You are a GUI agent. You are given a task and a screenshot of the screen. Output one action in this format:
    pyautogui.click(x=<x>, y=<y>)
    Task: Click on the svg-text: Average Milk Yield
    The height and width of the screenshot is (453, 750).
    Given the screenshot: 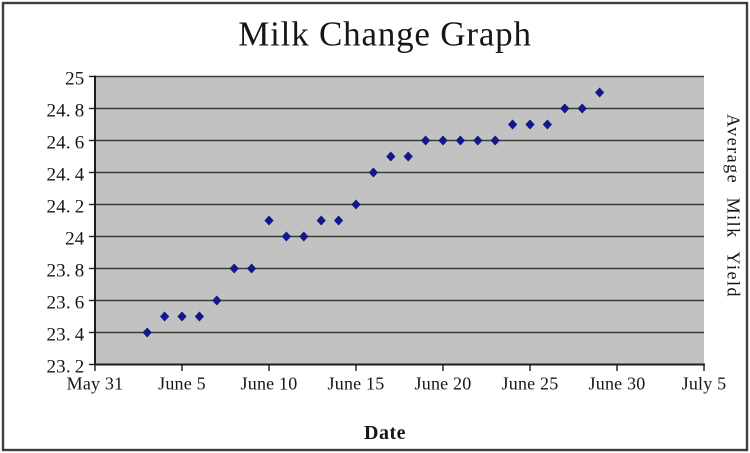 What is the action you would take?
    pyautogui.click(x=734, y=206)
    